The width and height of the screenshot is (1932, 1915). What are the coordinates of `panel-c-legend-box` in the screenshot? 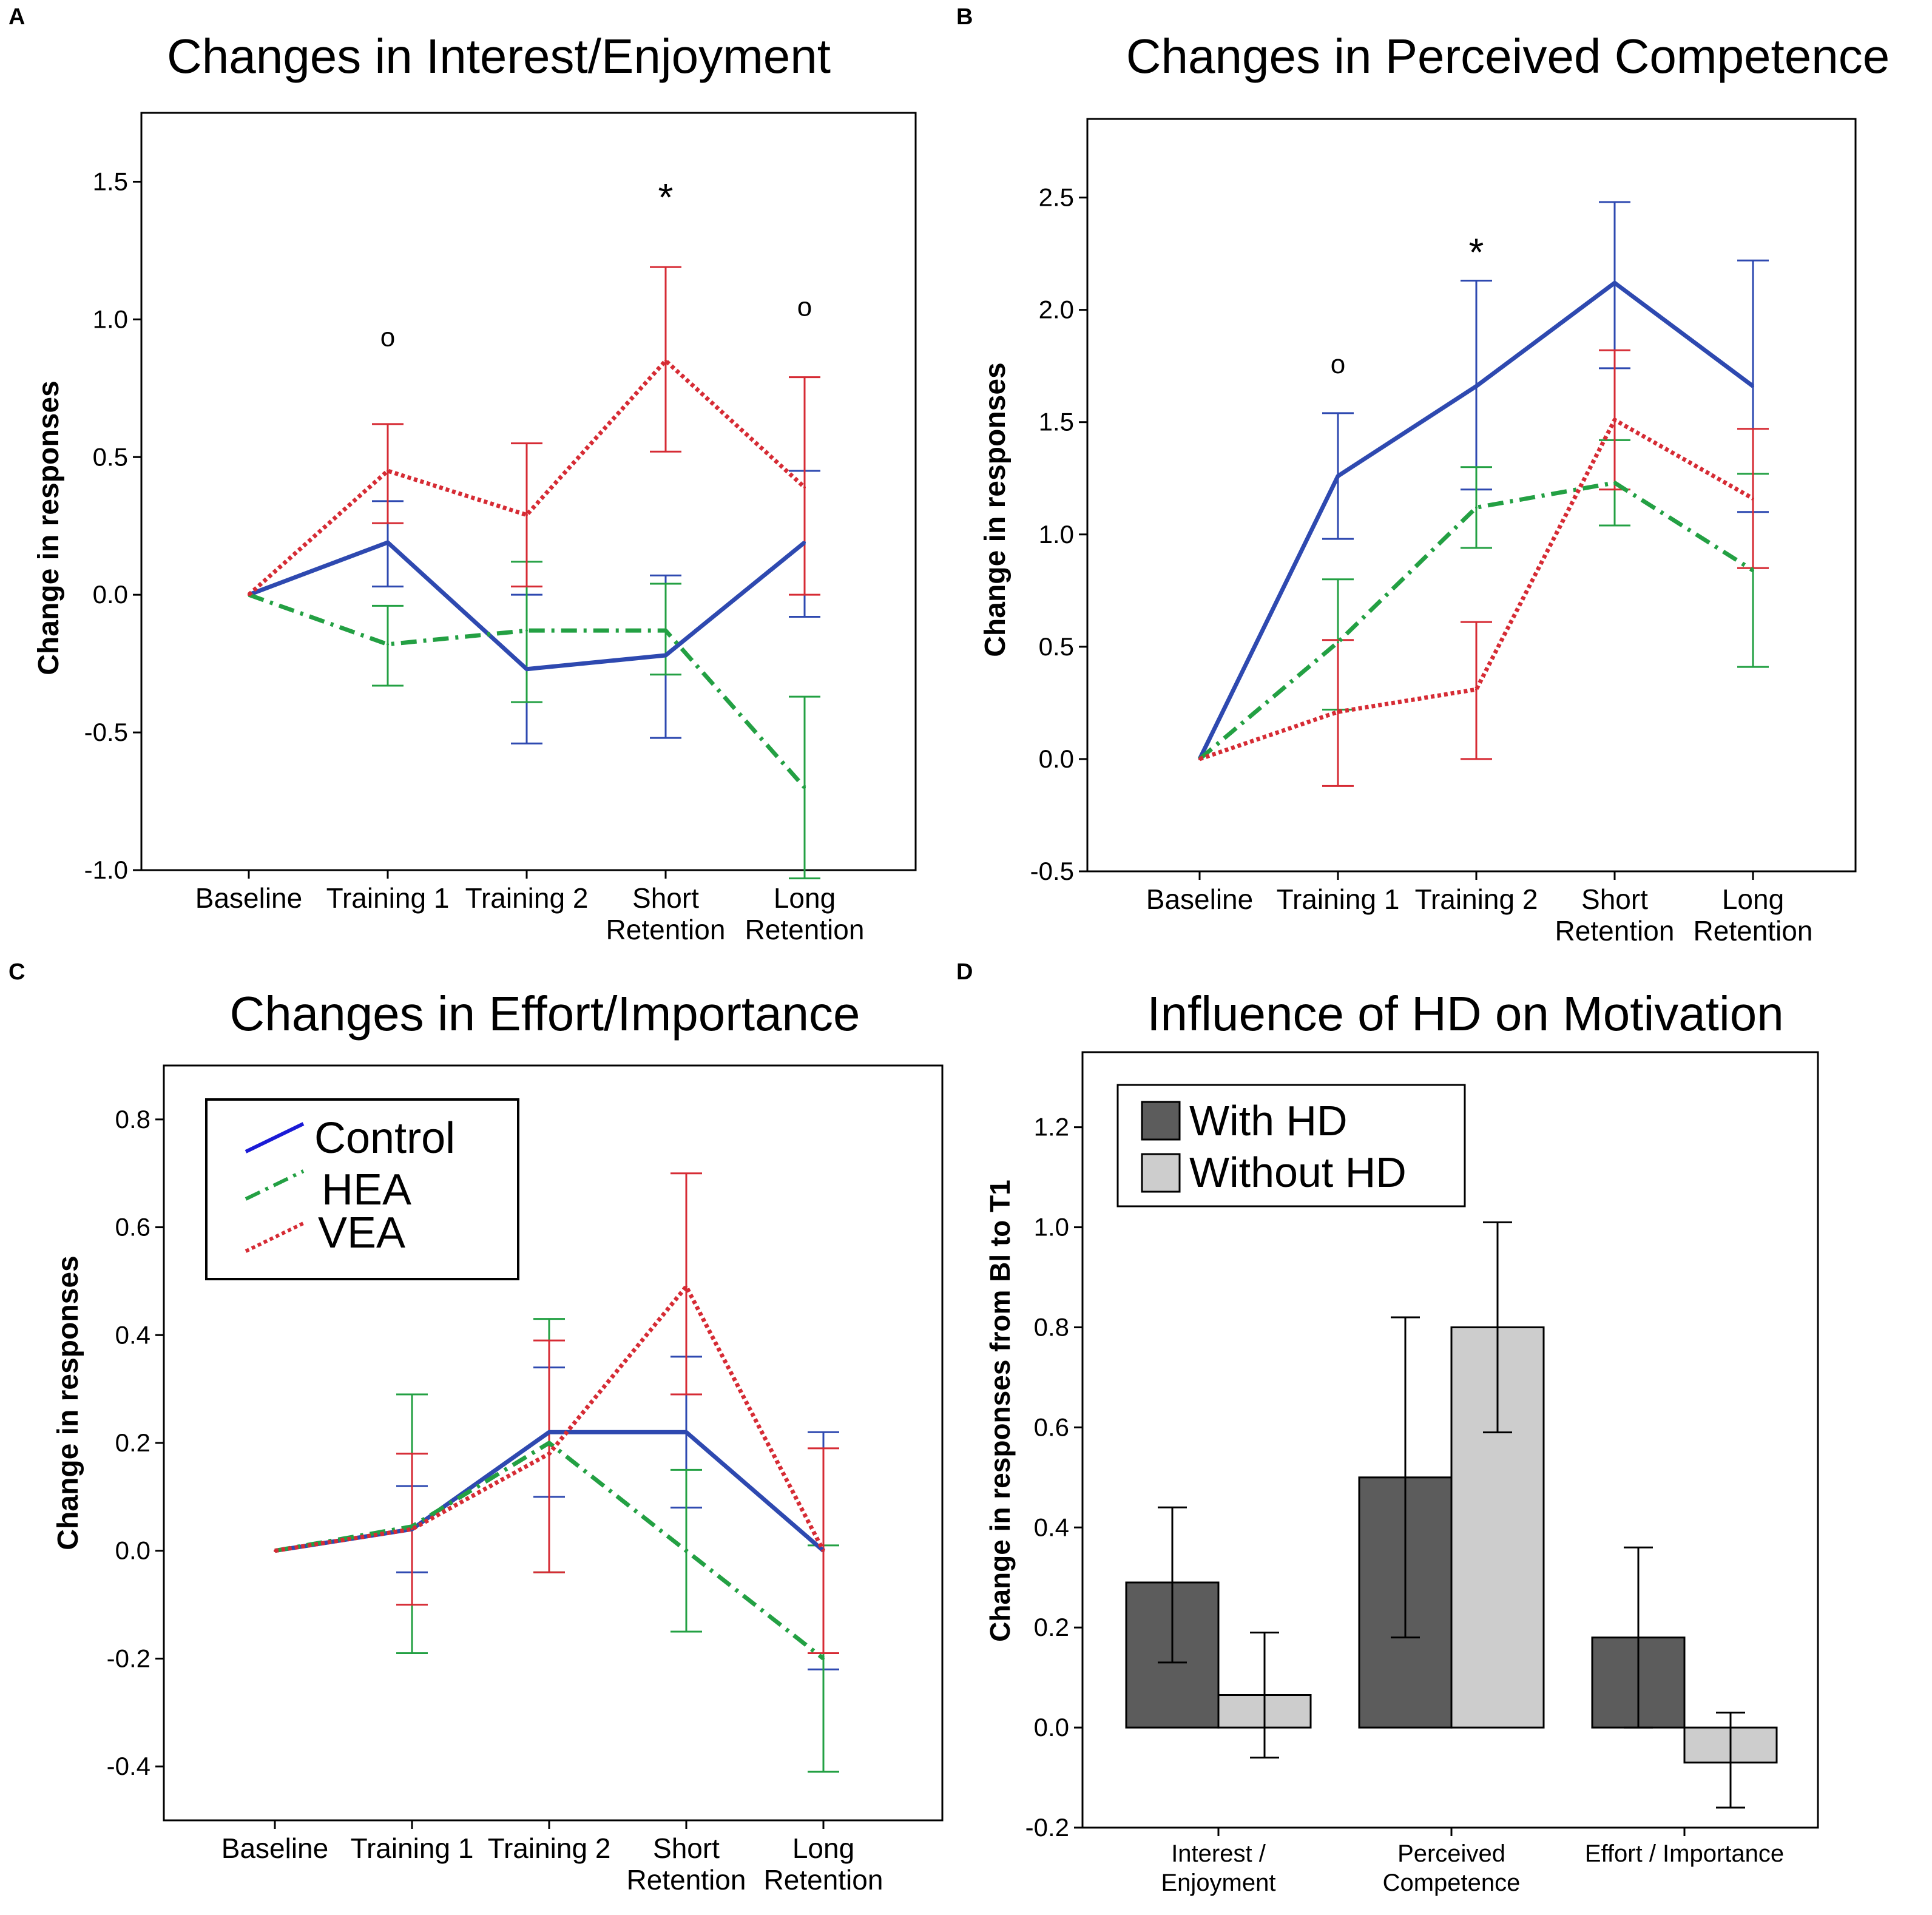 It's located at (362, 1189).